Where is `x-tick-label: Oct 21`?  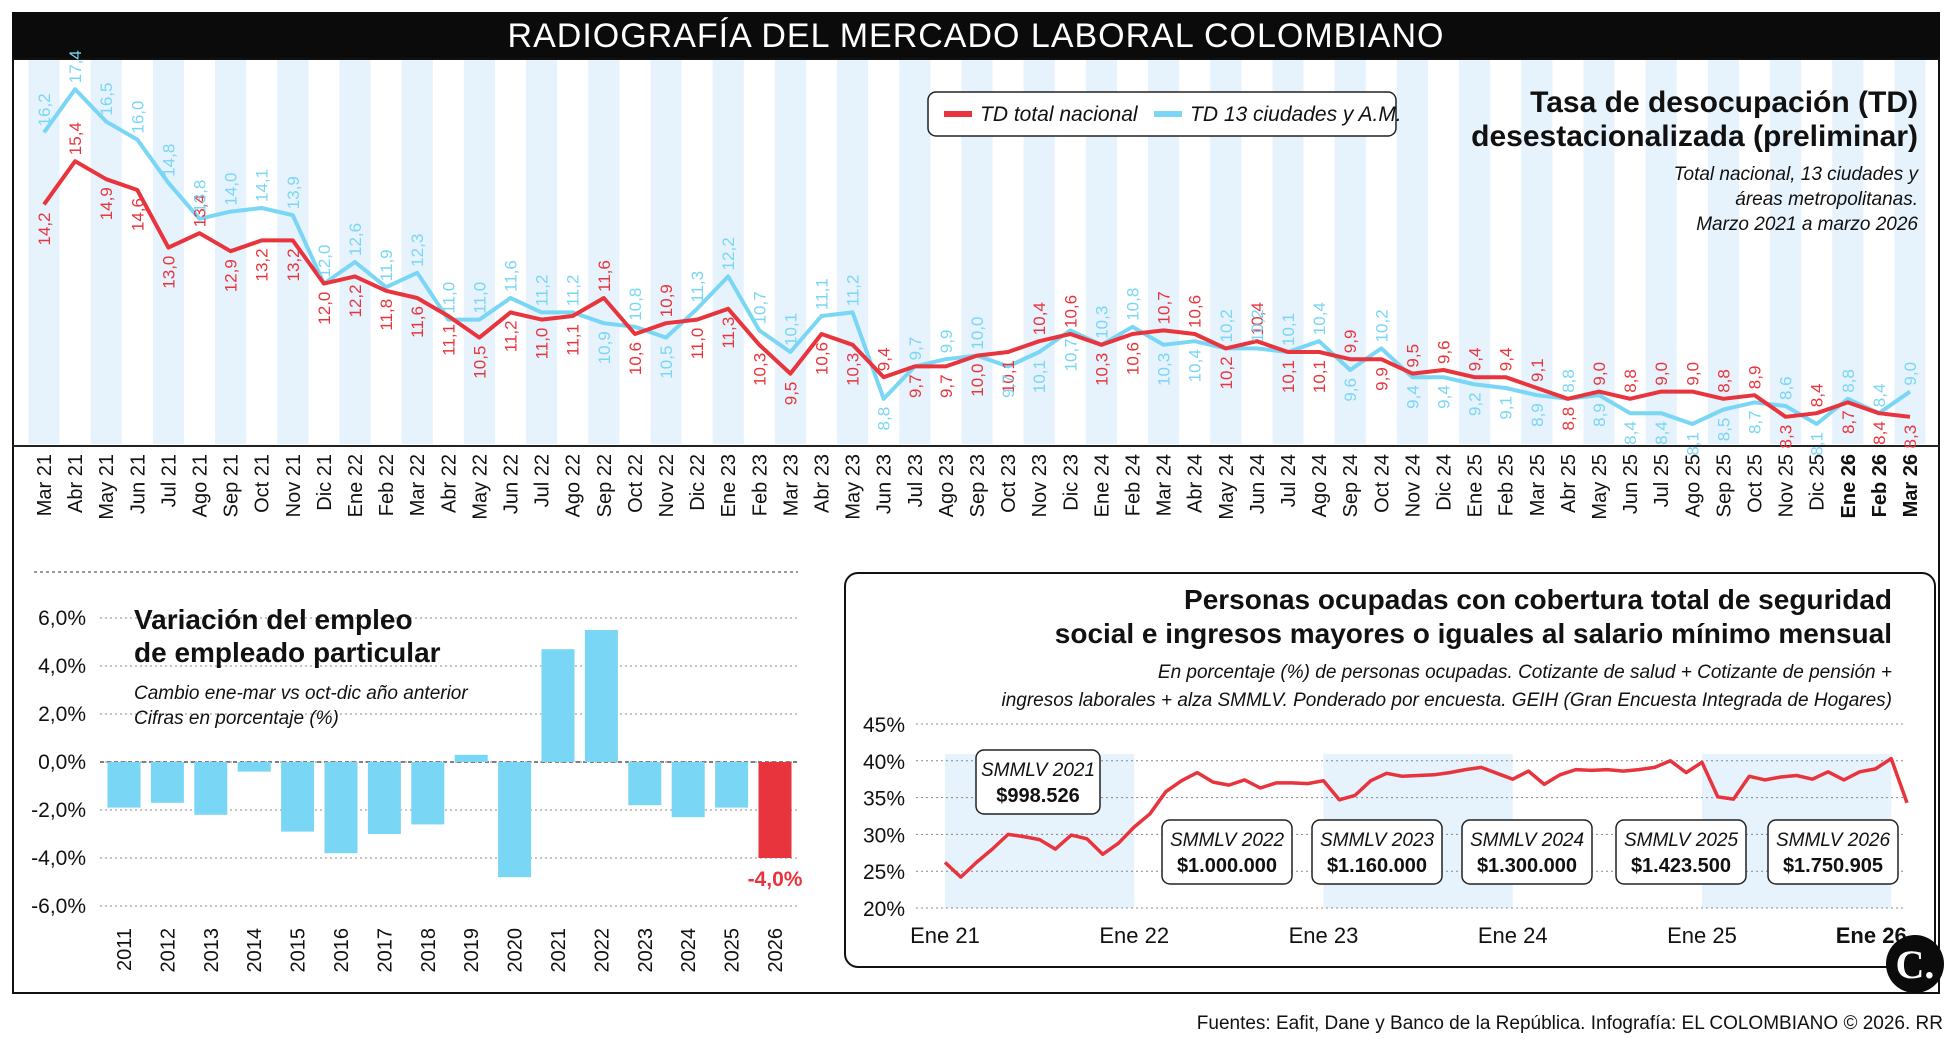
x-tick-label: Oct 21 is located at coordinates (263, 483).